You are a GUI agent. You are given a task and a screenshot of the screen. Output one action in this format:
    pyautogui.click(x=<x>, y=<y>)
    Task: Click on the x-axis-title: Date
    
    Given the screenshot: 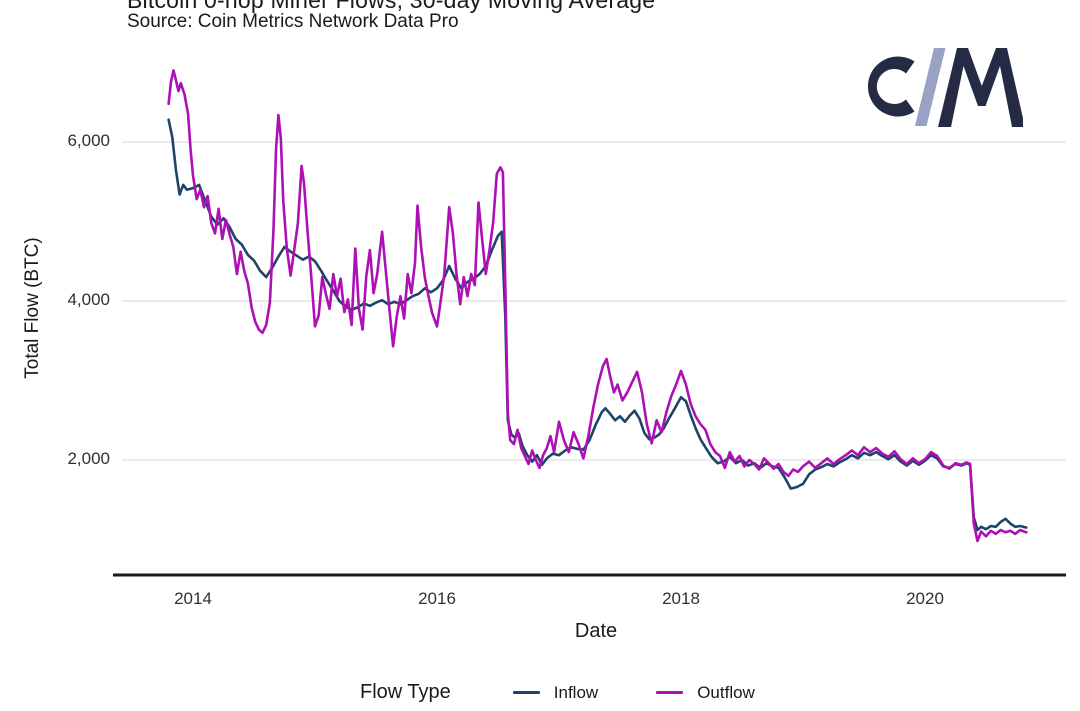 What is the action you would take?
    pyautogui.click(x=596, y=631)
    